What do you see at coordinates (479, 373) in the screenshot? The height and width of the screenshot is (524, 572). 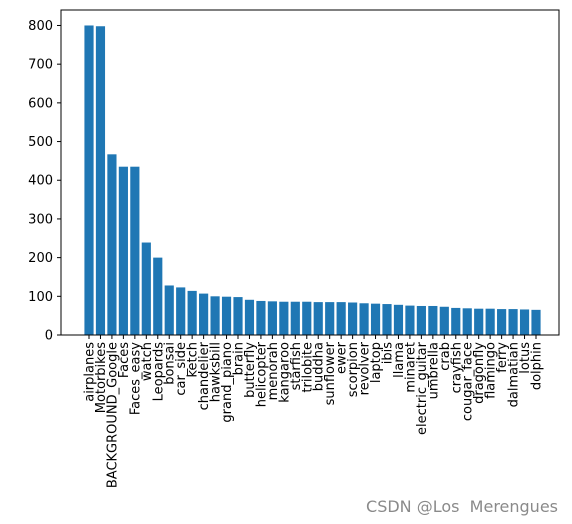 I see `x-tick-label: dragonfly` at bounding box center [479, 373].